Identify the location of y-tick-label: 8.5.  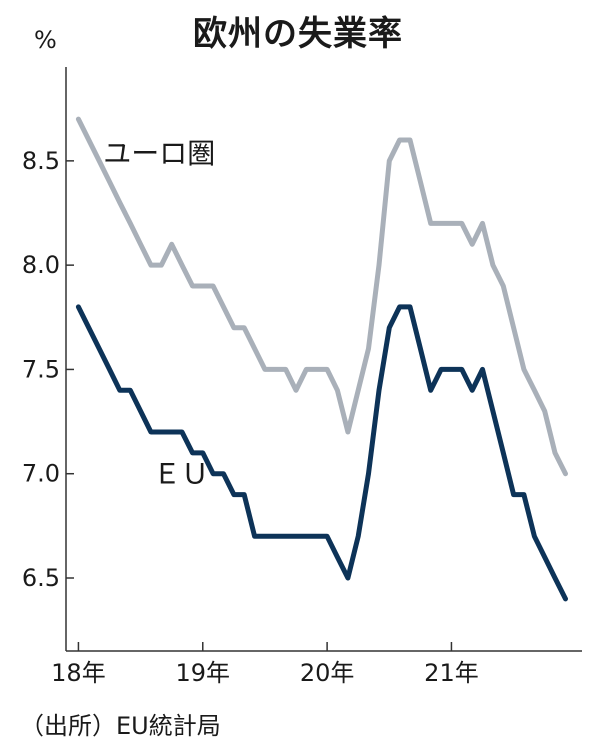
(41, 161).